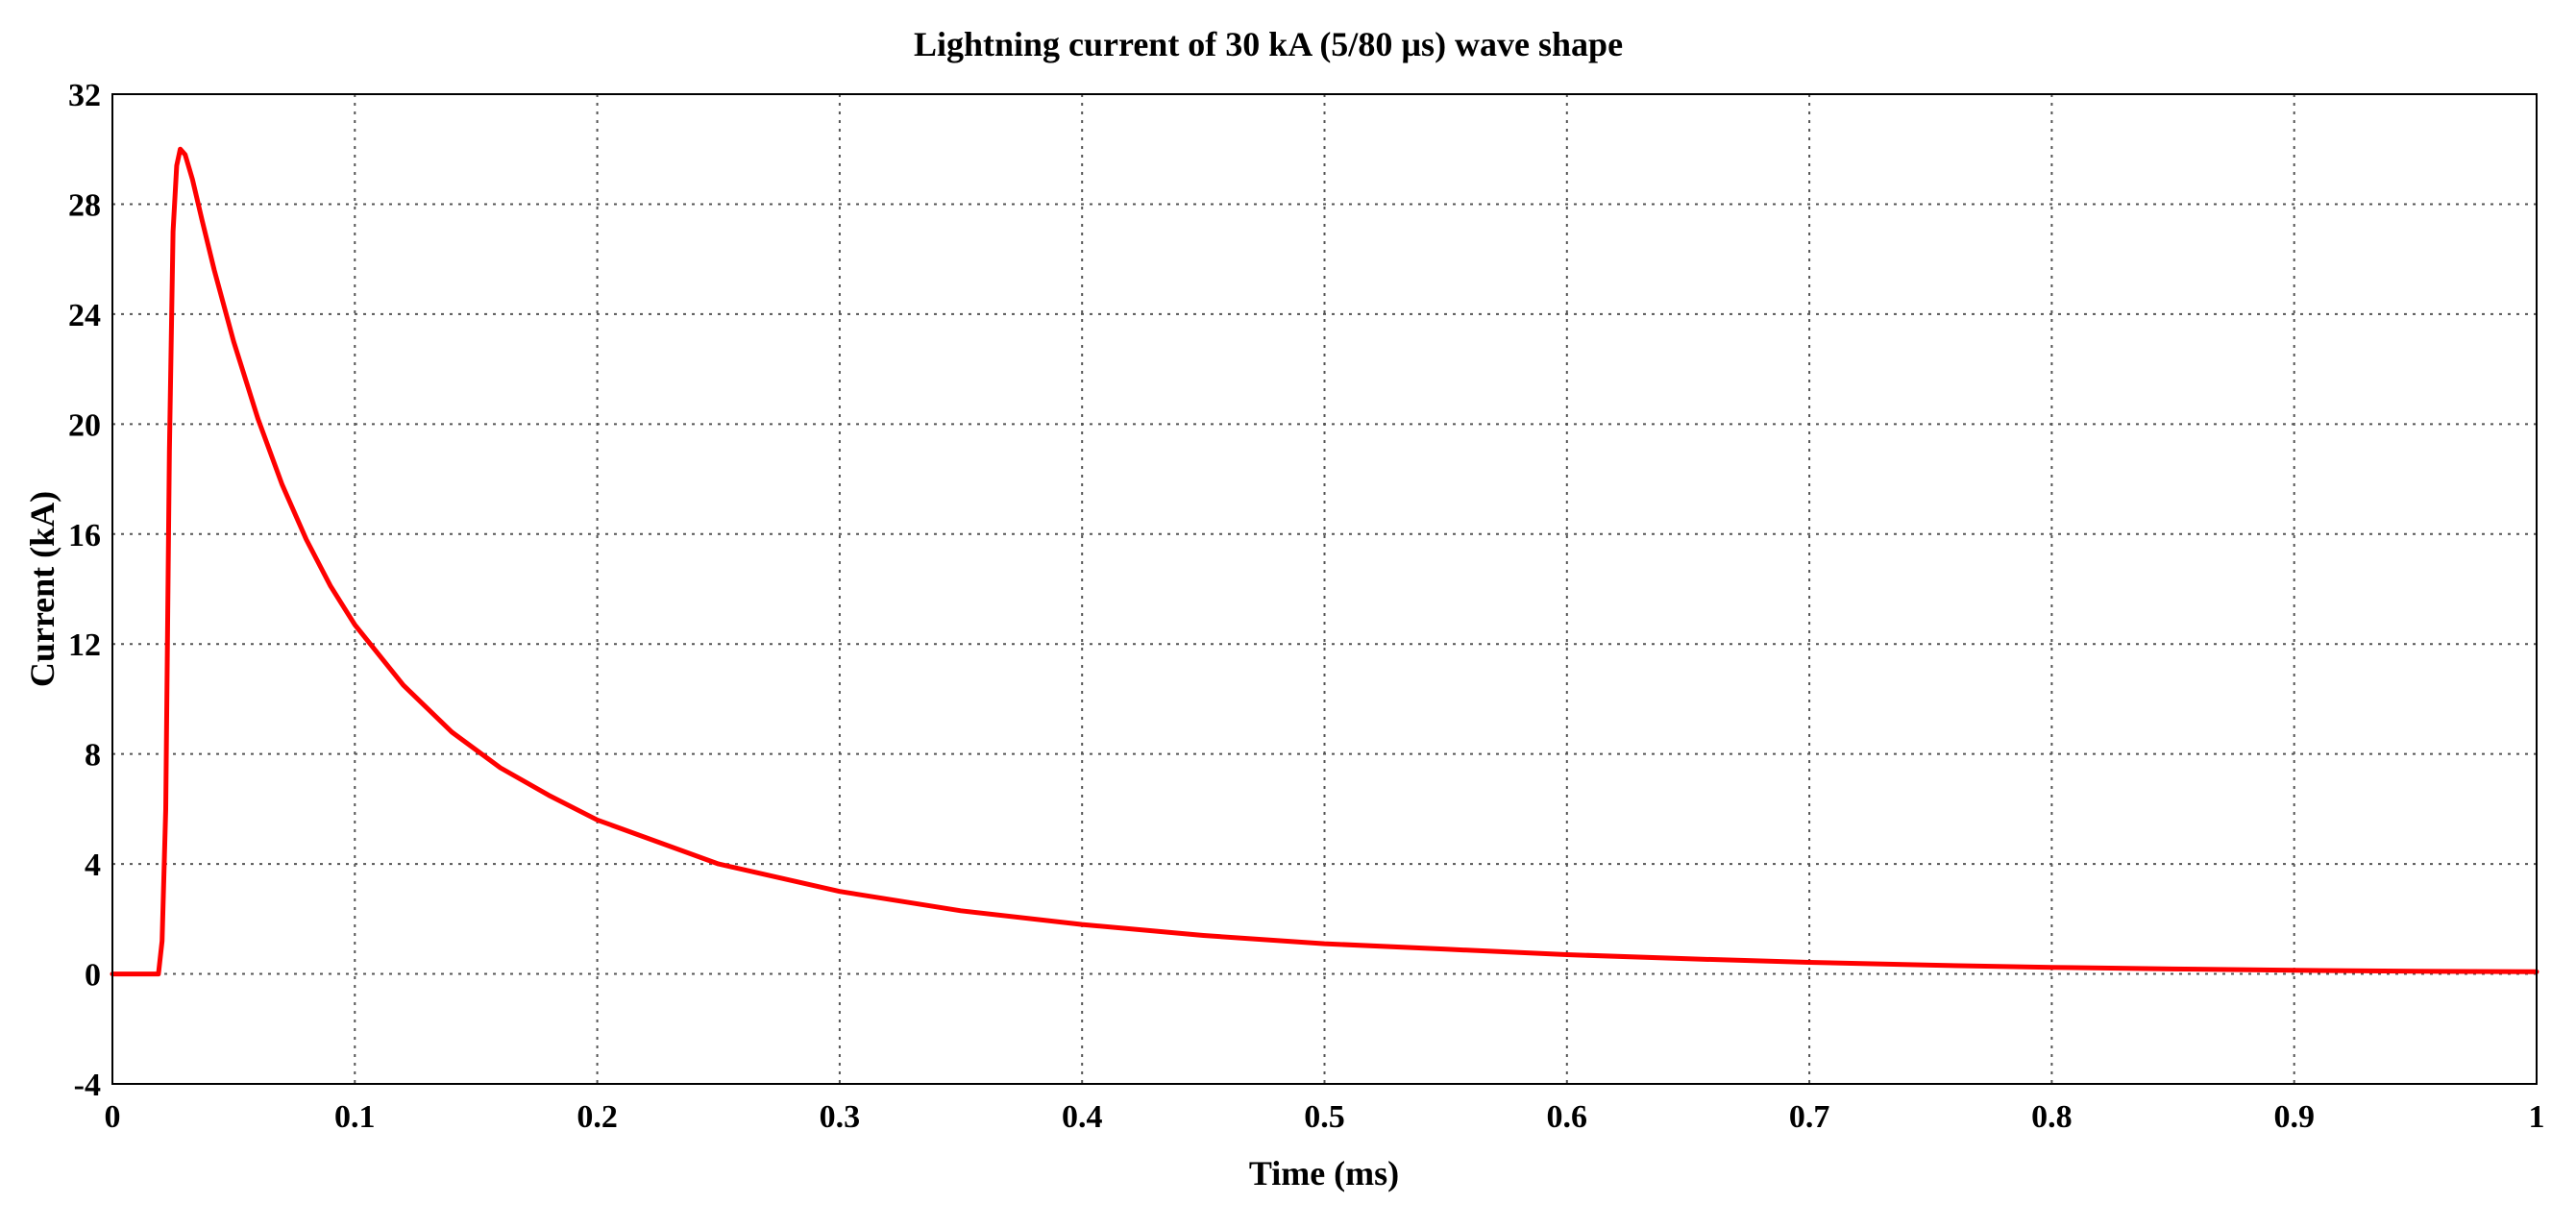  What do you see at coordinates (597, 1117) in the screenshot?
I see `x-tick-label: 0.2` at bounding box center [597, 1117].